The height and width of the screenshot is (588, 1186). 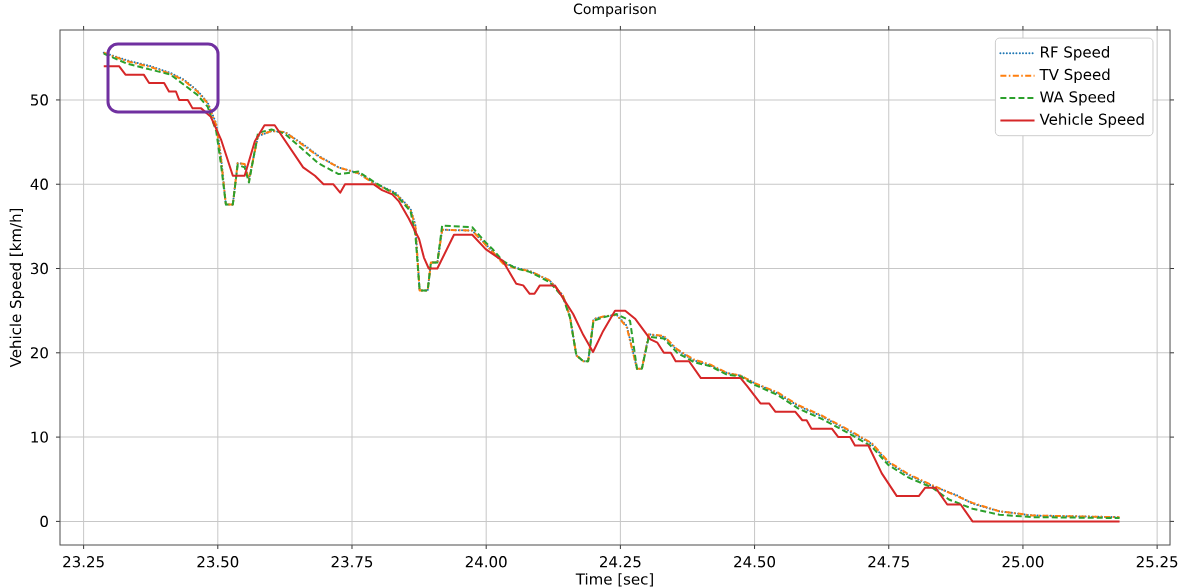 What do you see at coordinates (1075, 53) in the screenshot?
I see `legend-label: RF Speed` at bounding box center [1075, 53].